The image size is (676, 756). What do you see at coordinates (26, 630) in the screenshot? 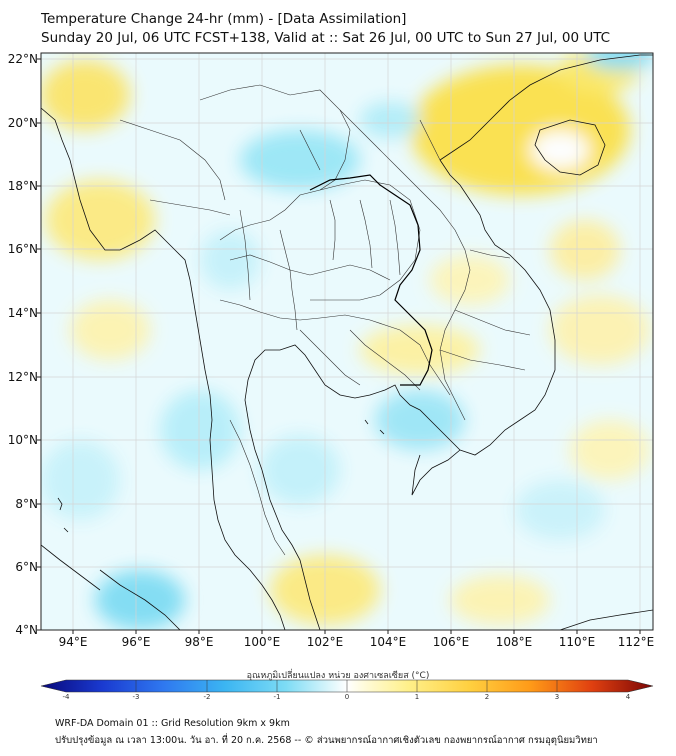
I see `lat-label: 4°N` at bounding box center [26, 630].